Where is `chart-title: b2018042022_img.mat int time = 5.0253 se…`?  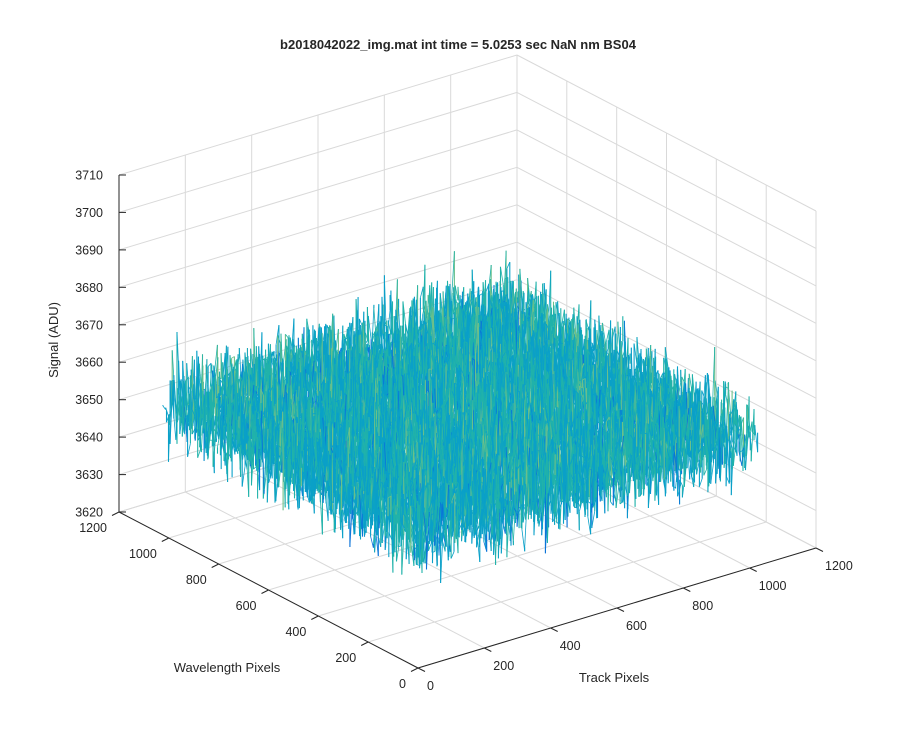 chart-title: b2018042022_img.mat int time = 5.0253 se… is located at coordinates (458, 44).